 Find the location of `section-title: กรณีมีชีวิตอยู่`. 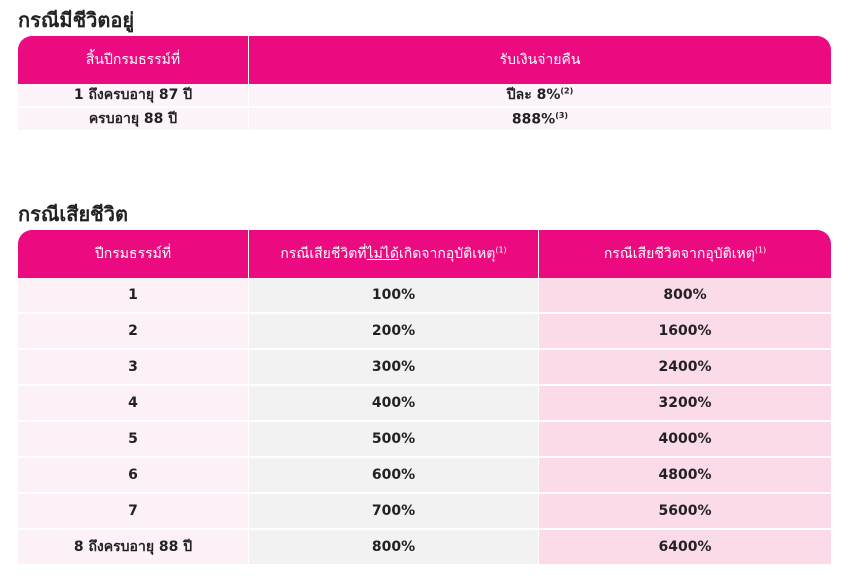

section-title: กรณีมีชีวิตอยู่ is located at coordinates (76, 20).